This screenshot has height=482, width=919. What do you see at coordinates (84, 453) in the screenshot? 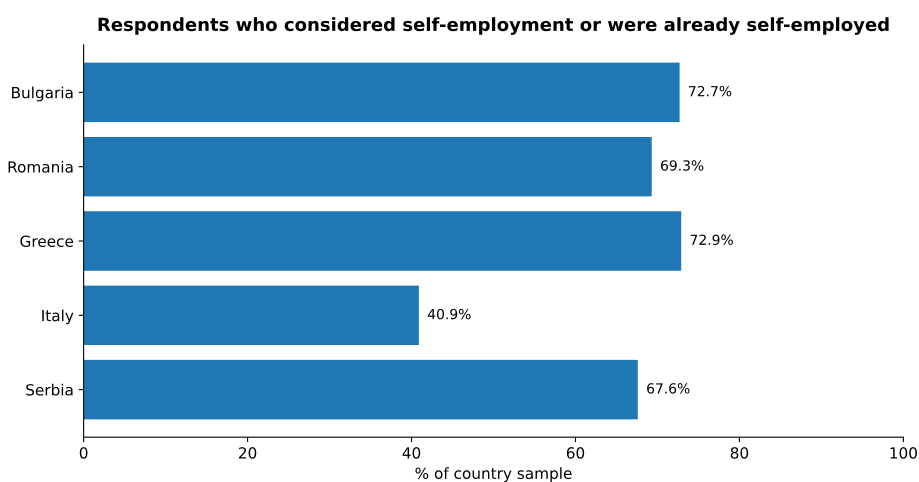
I see `x-tick-label: 0` at bounding box center [84, 453].